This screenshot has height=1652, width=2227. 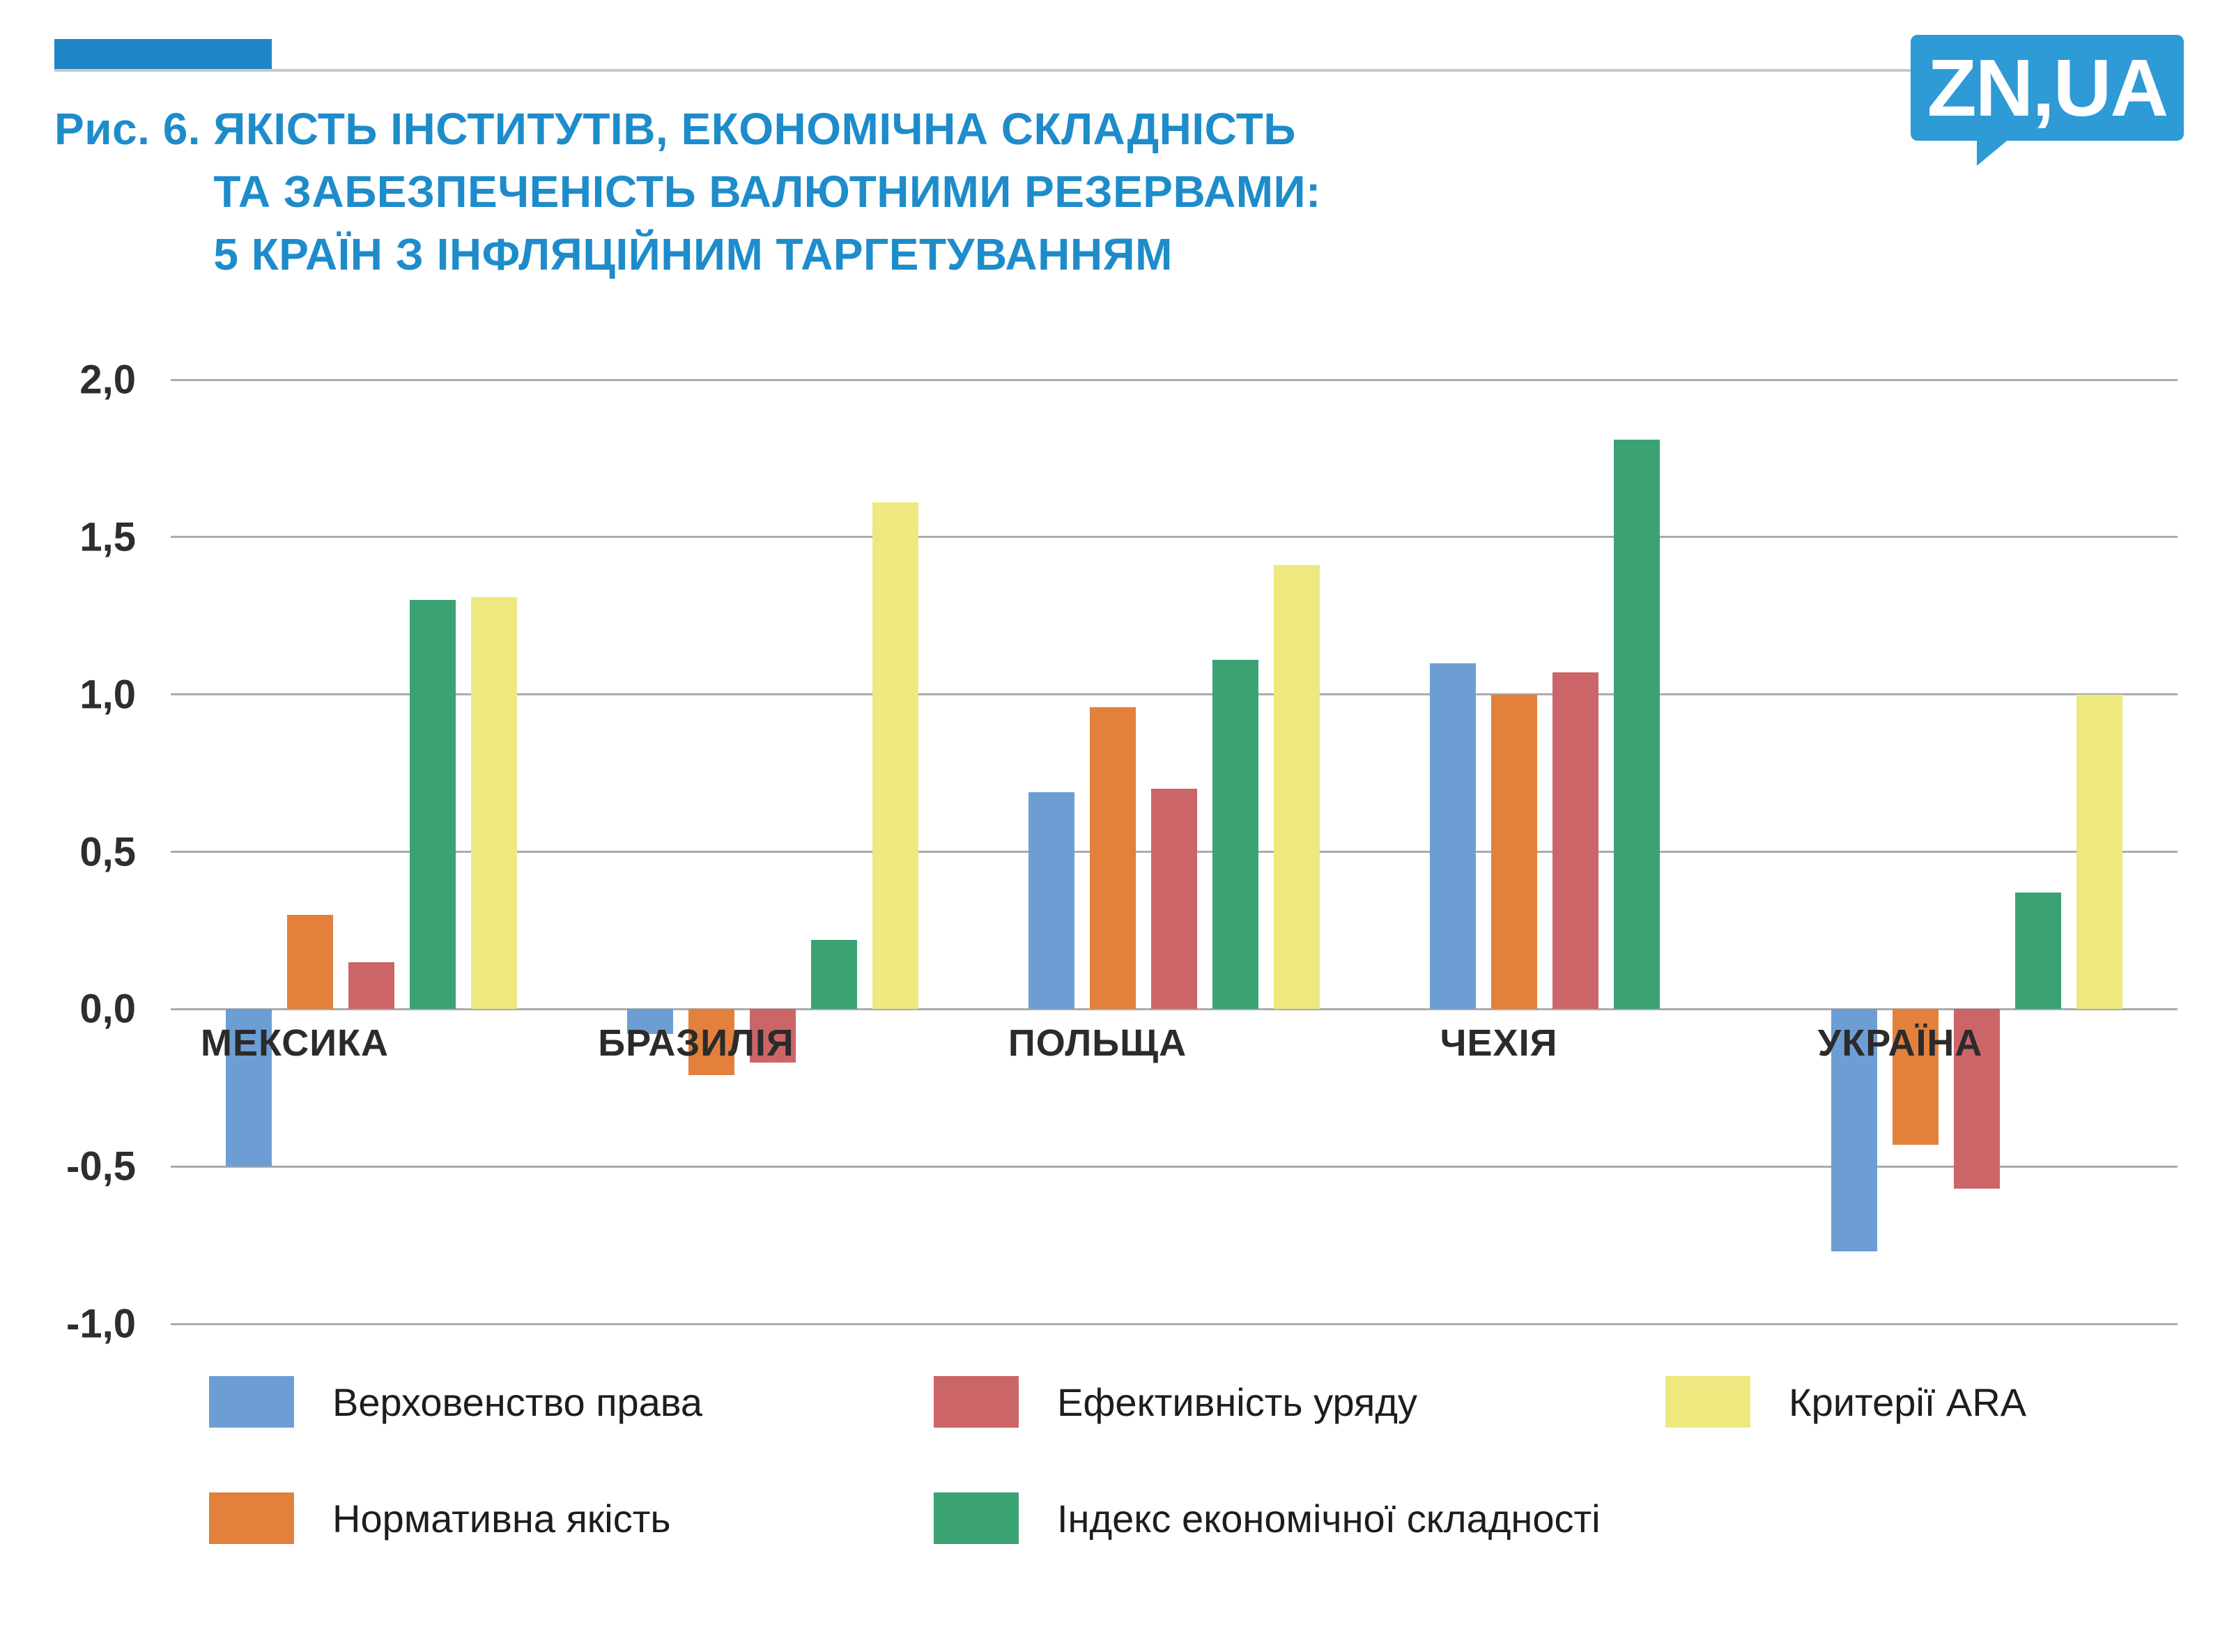 I want to click on y-tick-label: -1,0, so click(x=101, y=1324).